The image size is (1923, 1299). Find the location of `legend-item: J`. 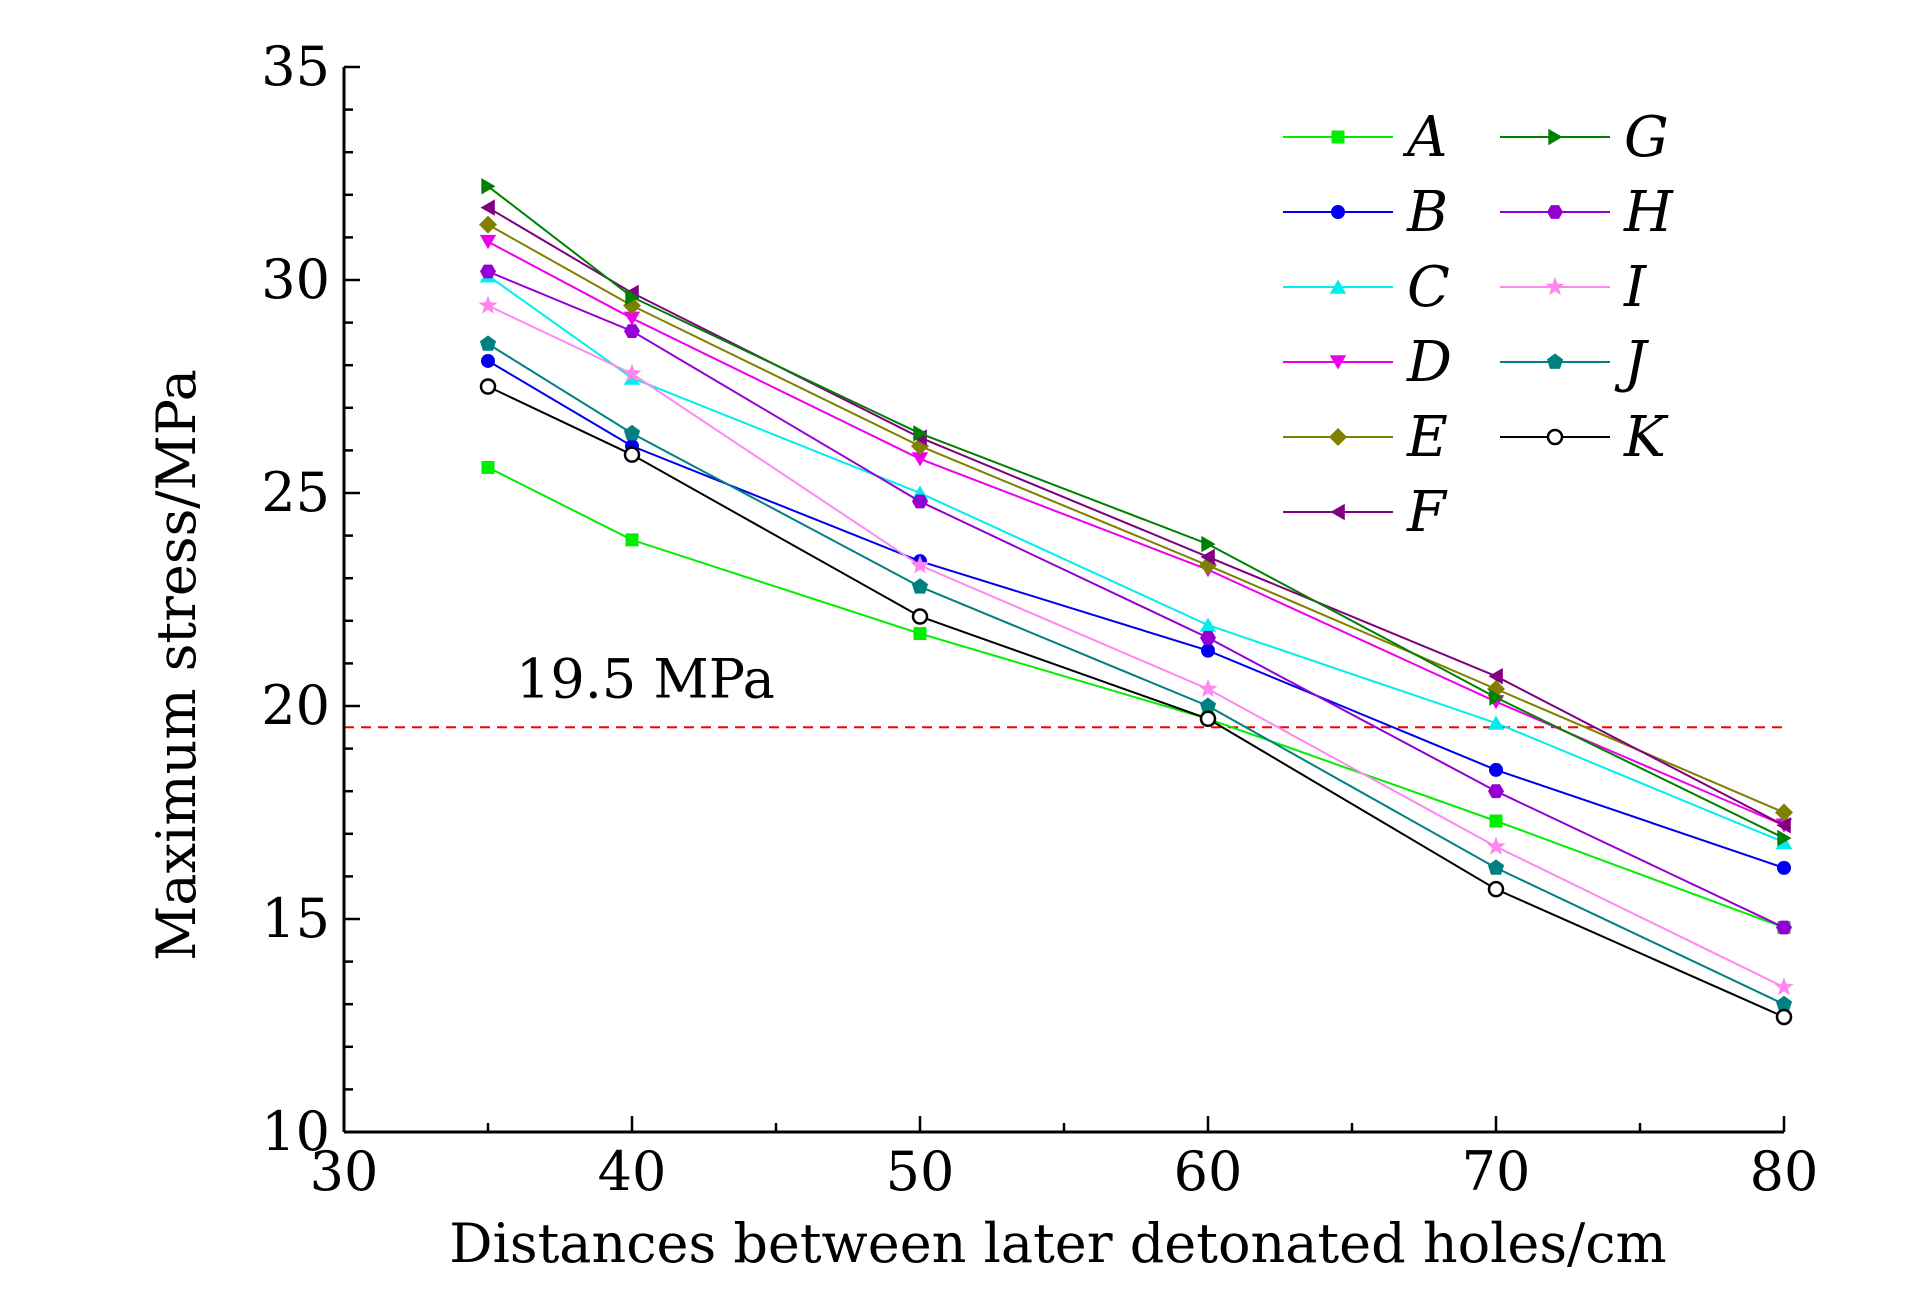

legend-item: J is located at coordinates (1575, 362).